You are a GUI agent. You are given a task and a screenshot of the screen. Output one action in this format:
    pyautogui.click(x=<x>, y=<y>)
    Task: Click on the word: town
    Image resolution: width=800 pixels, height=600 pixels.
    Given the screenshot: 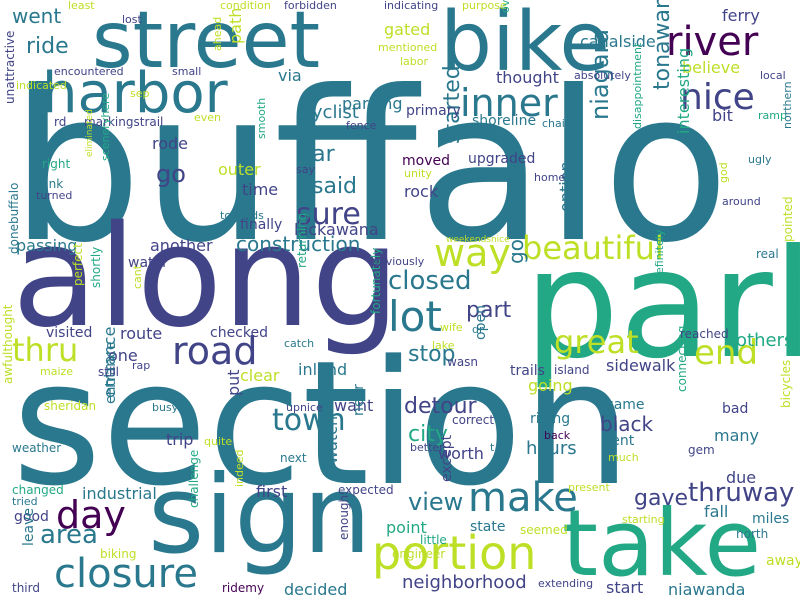 What is the action you would take?
    pyautogui.click(x=309, y=420)
    